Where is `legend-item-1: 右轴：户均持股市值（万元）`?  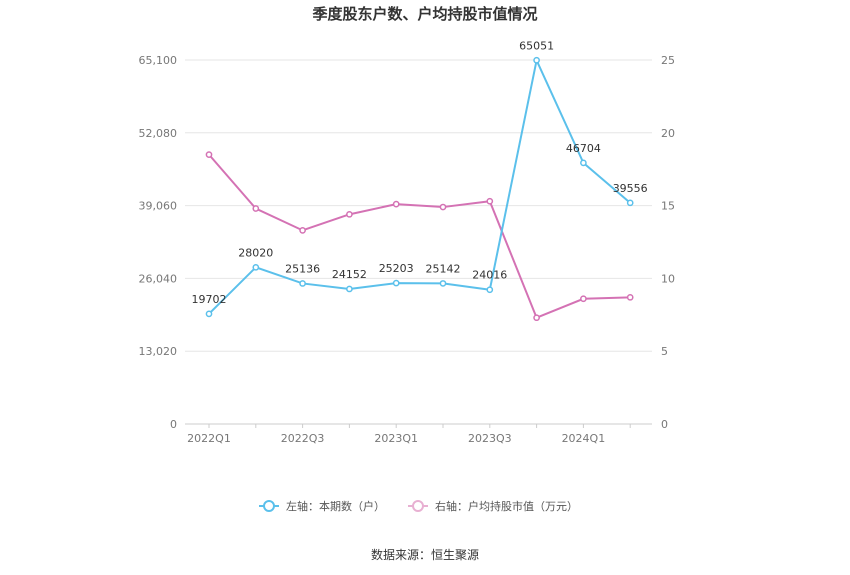
legend-item-1: 右轴：户均持股市值（万元） is located at coordinates (493, 506).